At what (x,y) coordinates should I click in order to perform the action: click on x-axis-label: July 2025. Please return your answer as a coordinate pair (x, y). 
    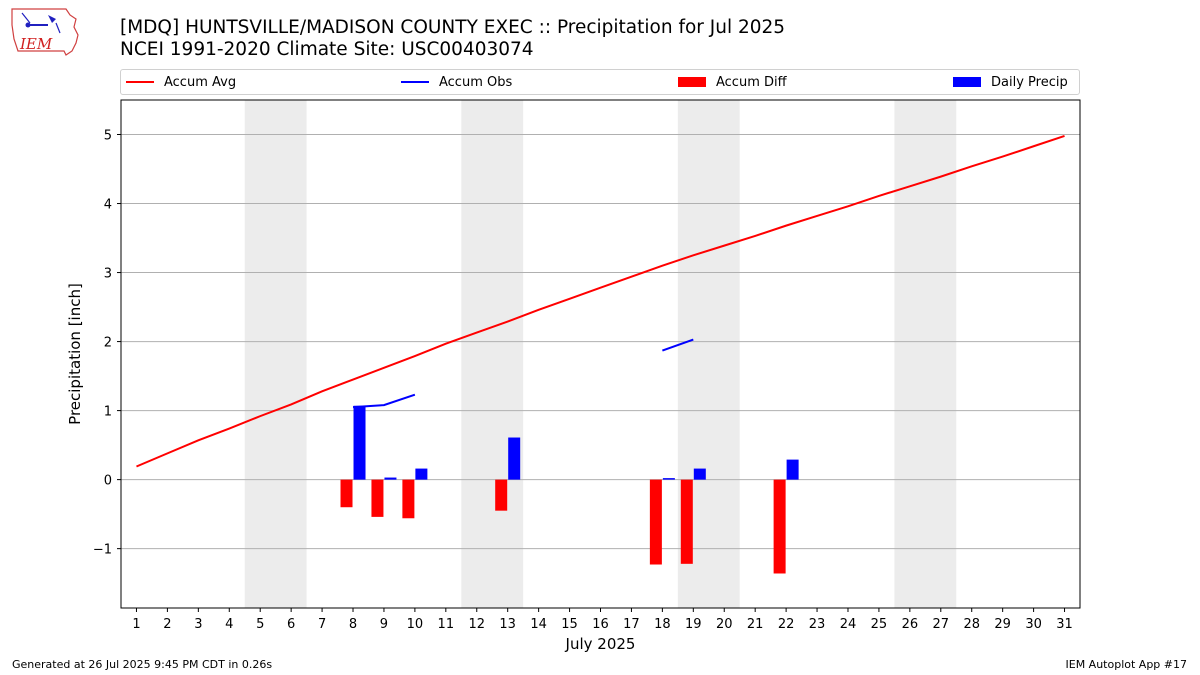
    Looking at the image, I should click on (600, 644).